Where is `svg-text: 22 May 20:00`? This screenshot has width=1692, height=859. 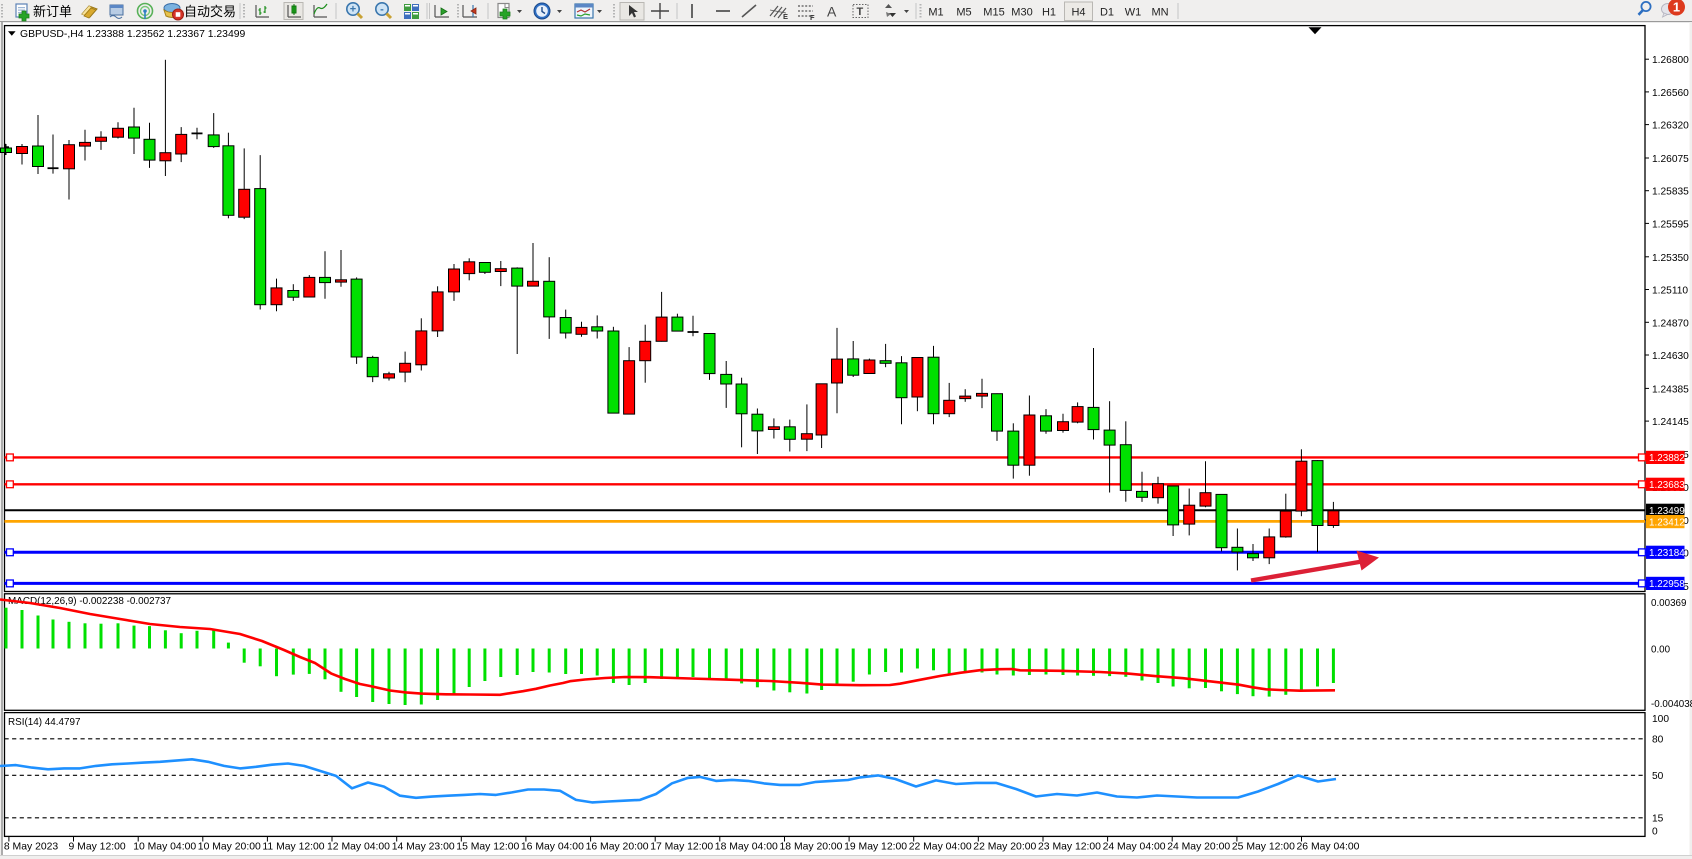
svg-text: 22 May 20:00 is located at coordinates (1004, 847).